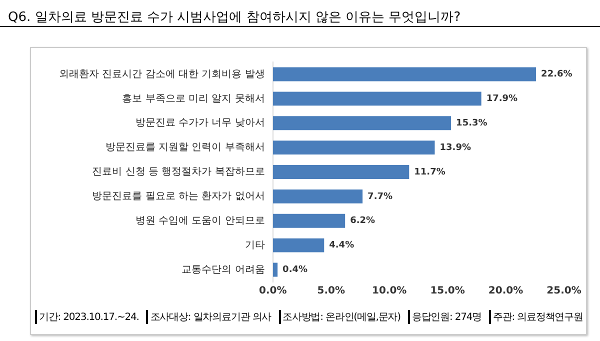  I want to click on data-label: 6.2%, so click(363, 221).